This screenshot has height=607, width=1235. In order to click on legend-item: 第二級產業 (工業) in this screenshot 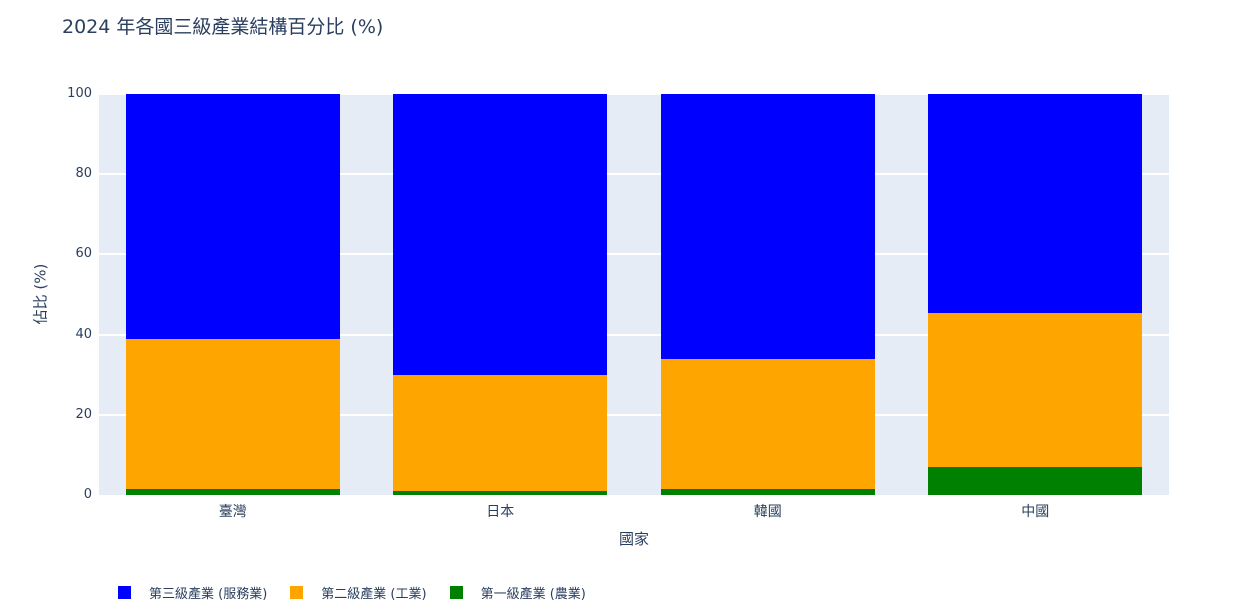, I will do `click(358, 592)`.